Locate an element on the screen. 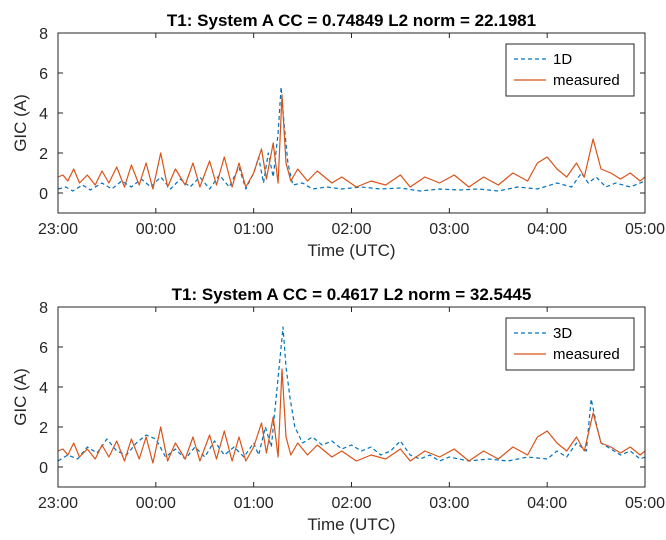 The height and width of the screenshot is (540, 666). legend: 1D measured is located at coordinates (570, 70).